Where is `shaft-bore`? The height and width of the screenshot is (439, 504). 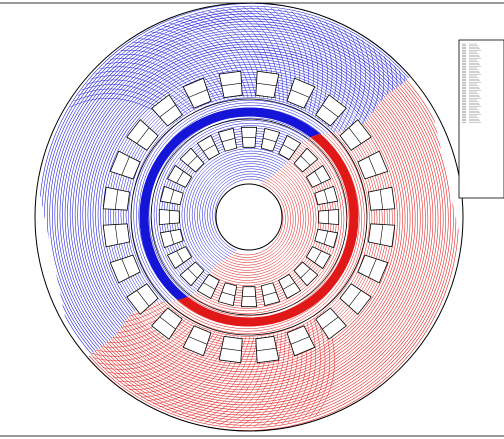 shaft-bore is located at coordinates (249, 217).